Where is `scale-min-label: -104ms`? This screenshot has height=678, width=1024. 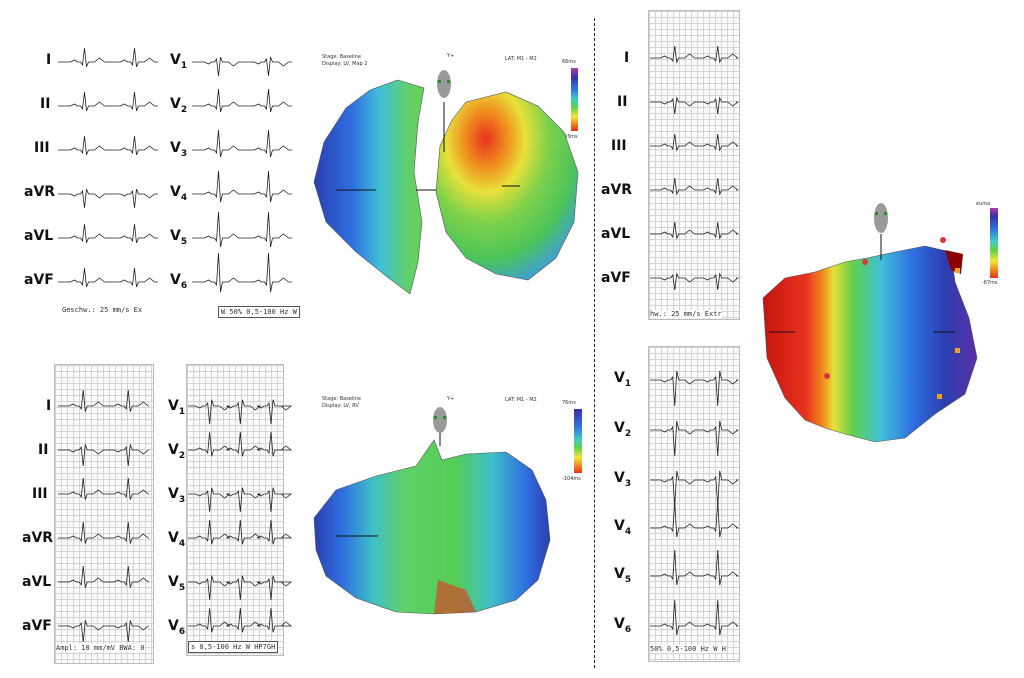 scale-min-label: -104ms is located at coordinates (571, 479).